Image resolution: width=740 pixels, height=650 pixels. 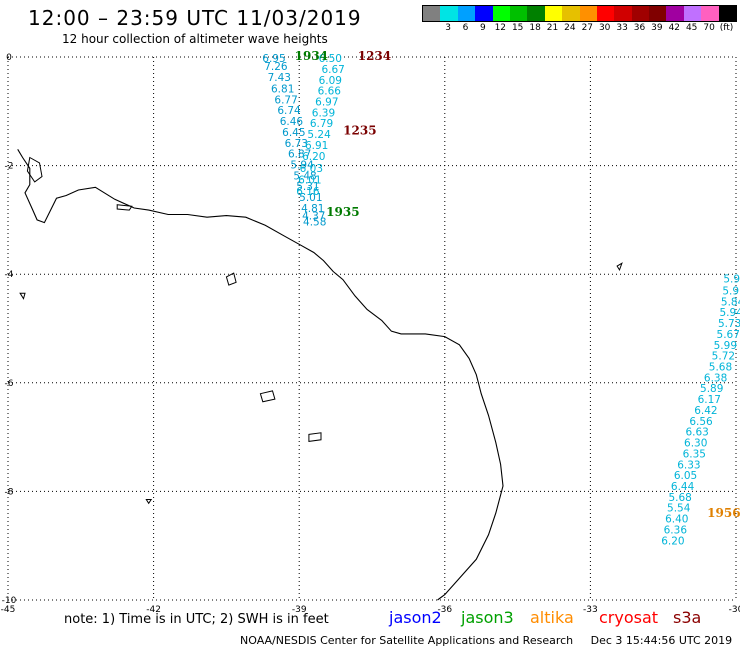 What do you see at coordinates (444, 610) in the screenshot?
I see `lon-tick-label: -36` at bounding box center [444, 610].